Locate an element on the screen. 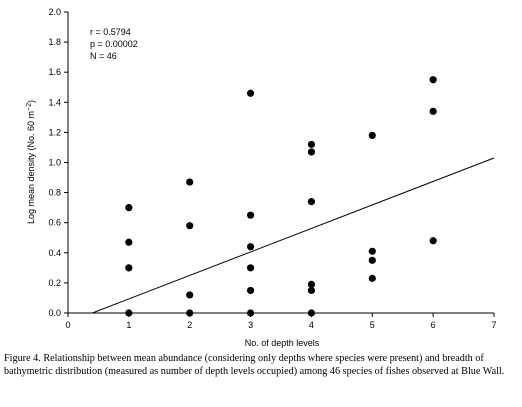  x-tick-label: 0 is located at coordinates (67, 325).